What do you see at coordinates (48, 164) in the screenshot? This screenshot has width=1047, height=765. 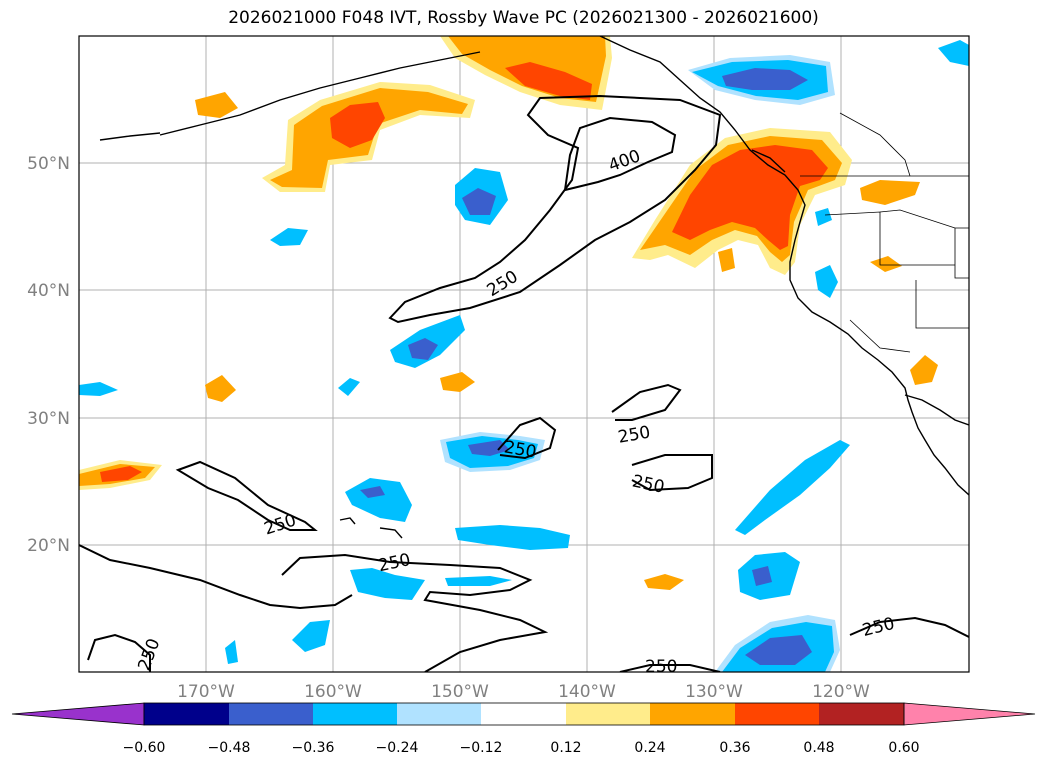 I see `lat-label-50n: 50°N` at bounding box center [48, 164].